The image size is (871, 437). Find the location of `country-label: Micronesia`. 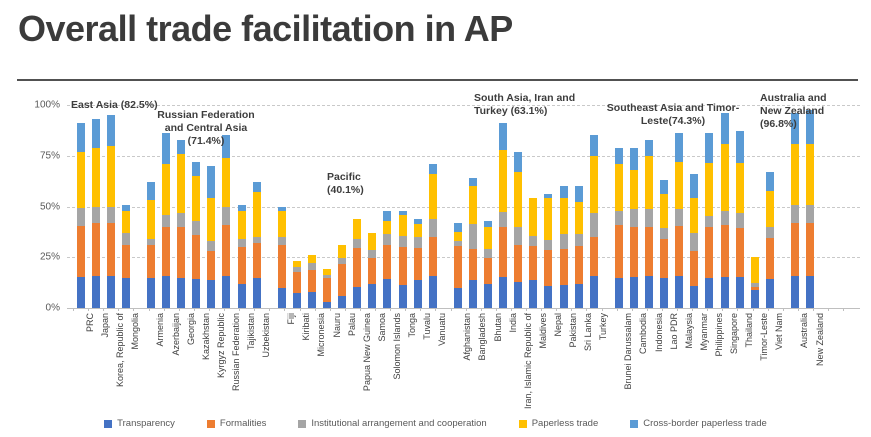

country-label: Micronesia is located at coordinates (321, 335).